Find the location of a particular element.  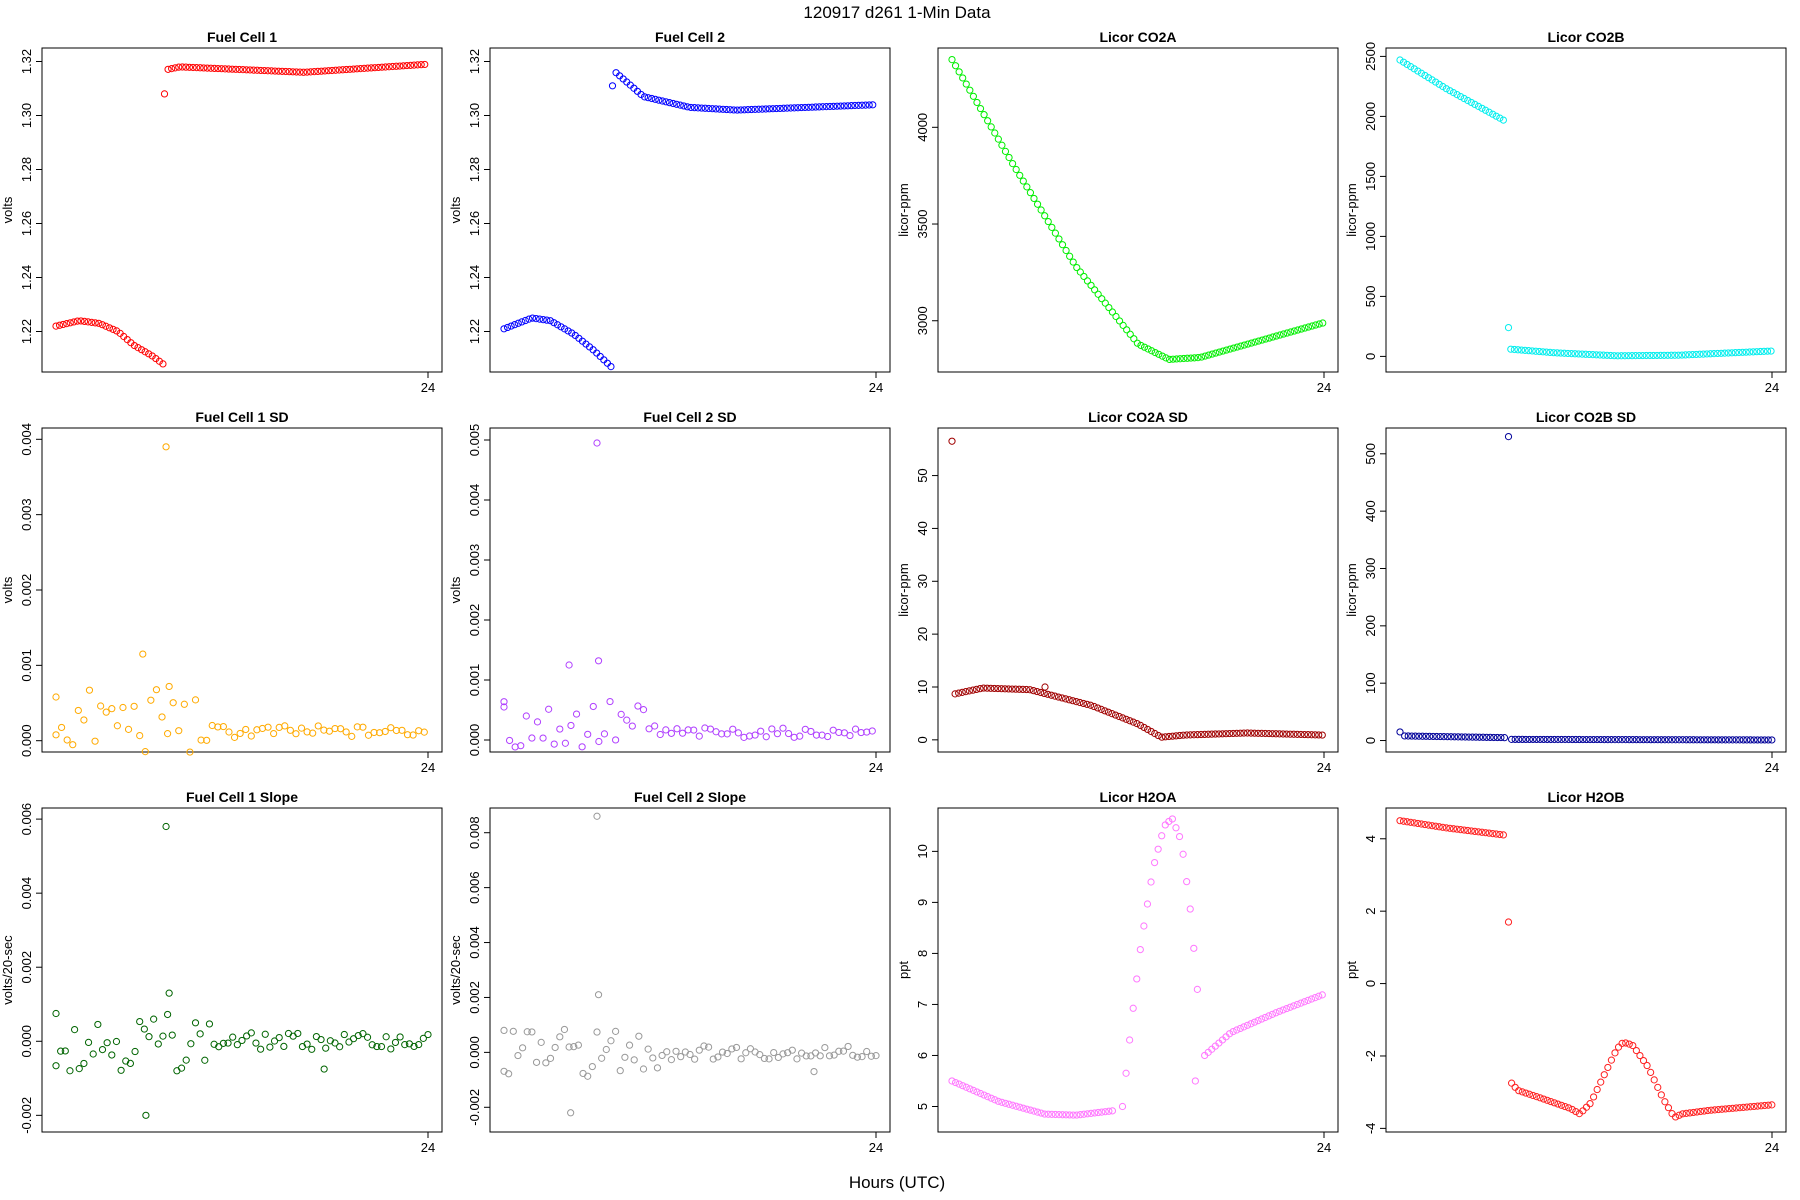

data-points is located at coordinates (1137, 209).